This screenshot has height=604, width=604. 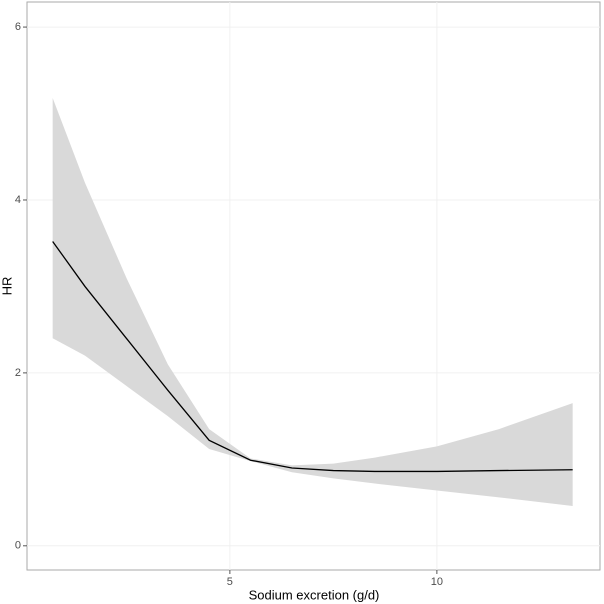 What do you see at coordinates (314, 594) in the screenshot?
I see `x-axis-title: Sodium excretion (g/d)` at bounding box center [314, 594].